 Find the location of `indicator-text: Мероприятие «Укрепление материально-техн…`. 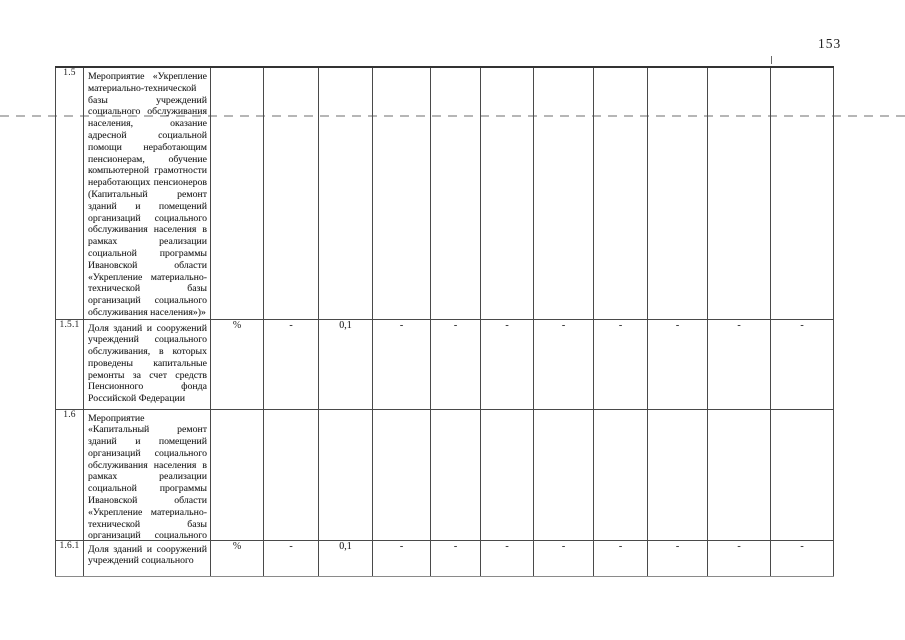

indicator-text: Мероприятие «Укрепление материально-техн… is located at coordinates (147, 194).